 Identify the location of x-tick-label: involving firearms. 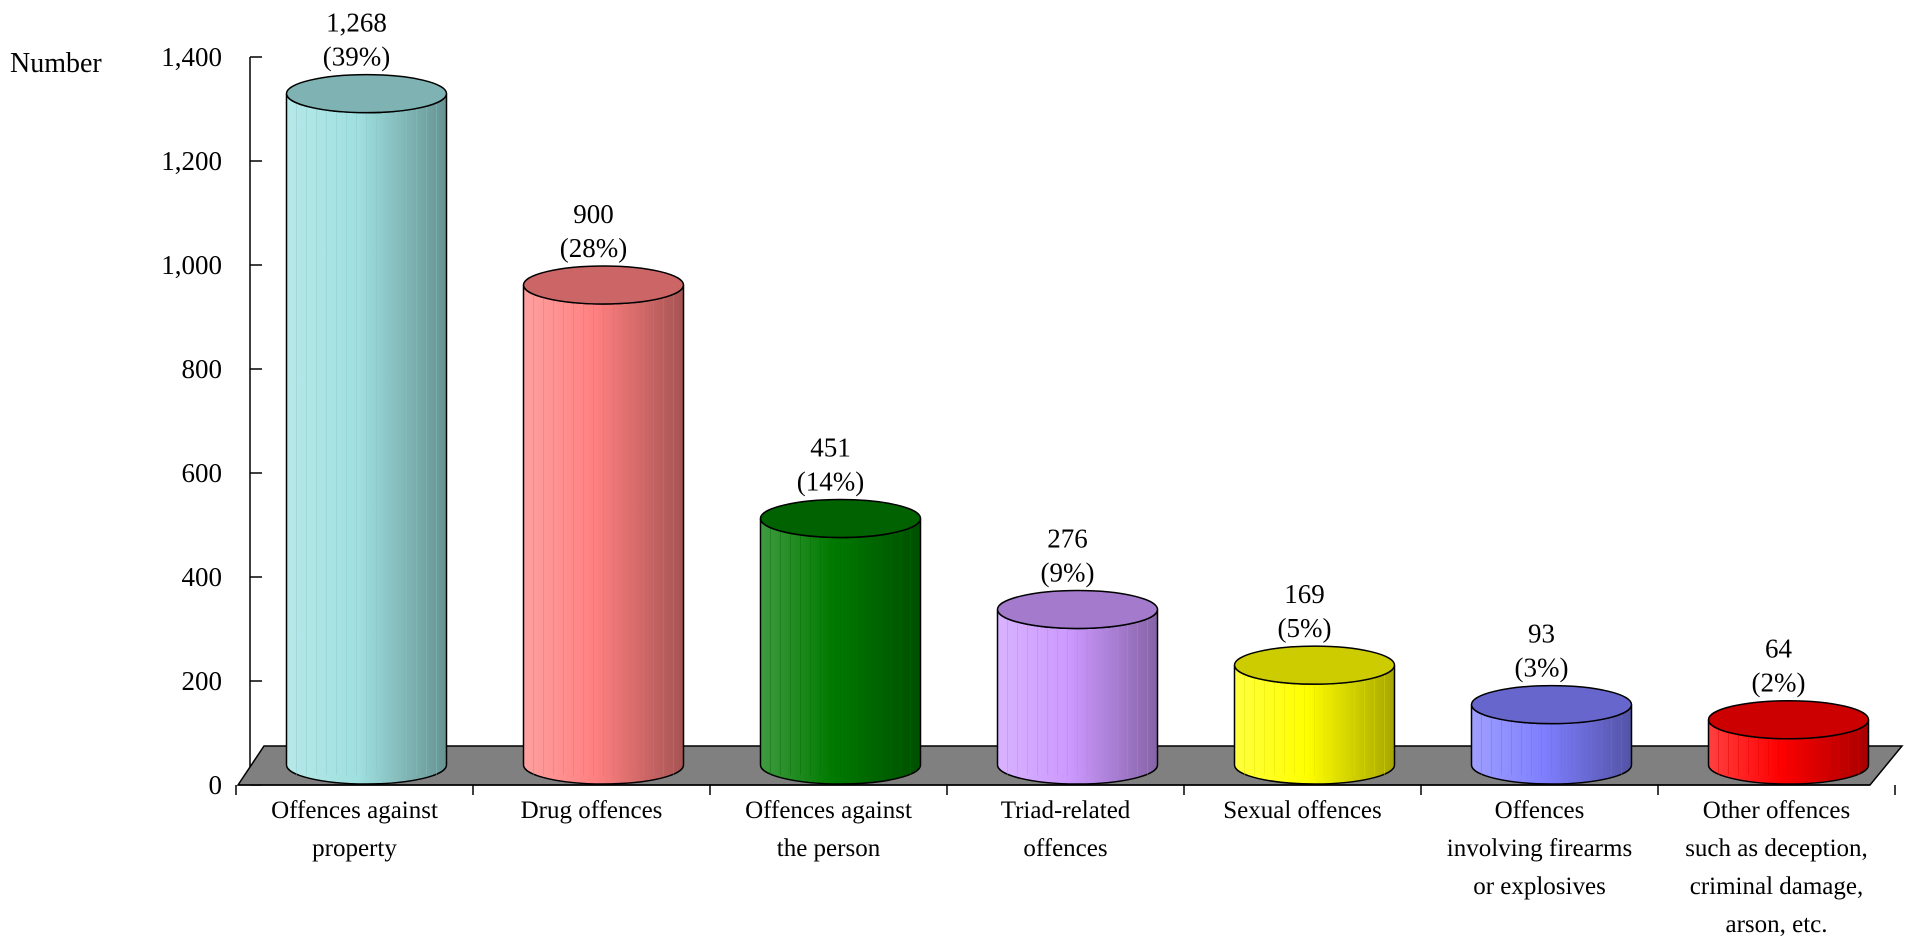
(1539, 848).